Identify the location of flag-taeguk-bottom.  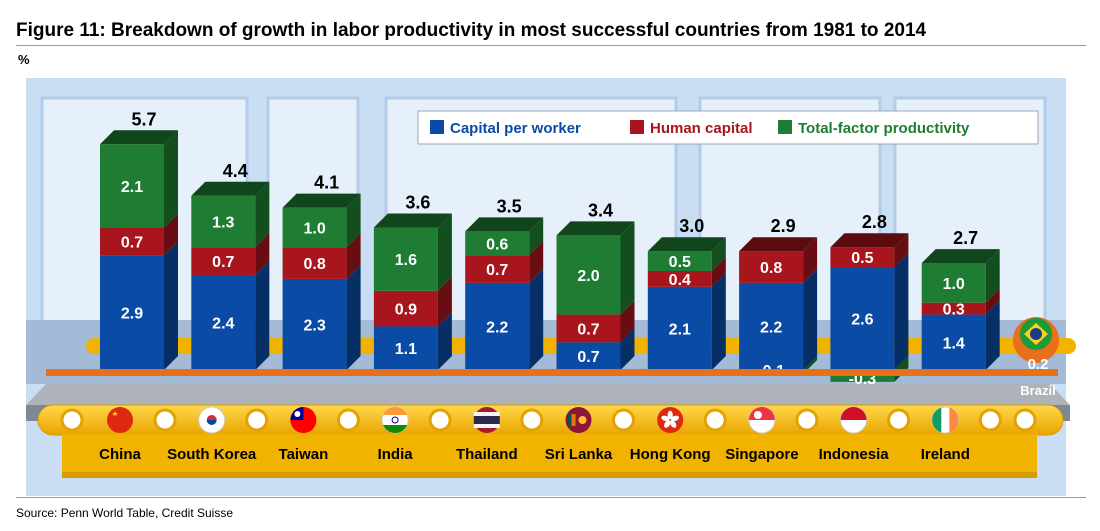
(211, 422).